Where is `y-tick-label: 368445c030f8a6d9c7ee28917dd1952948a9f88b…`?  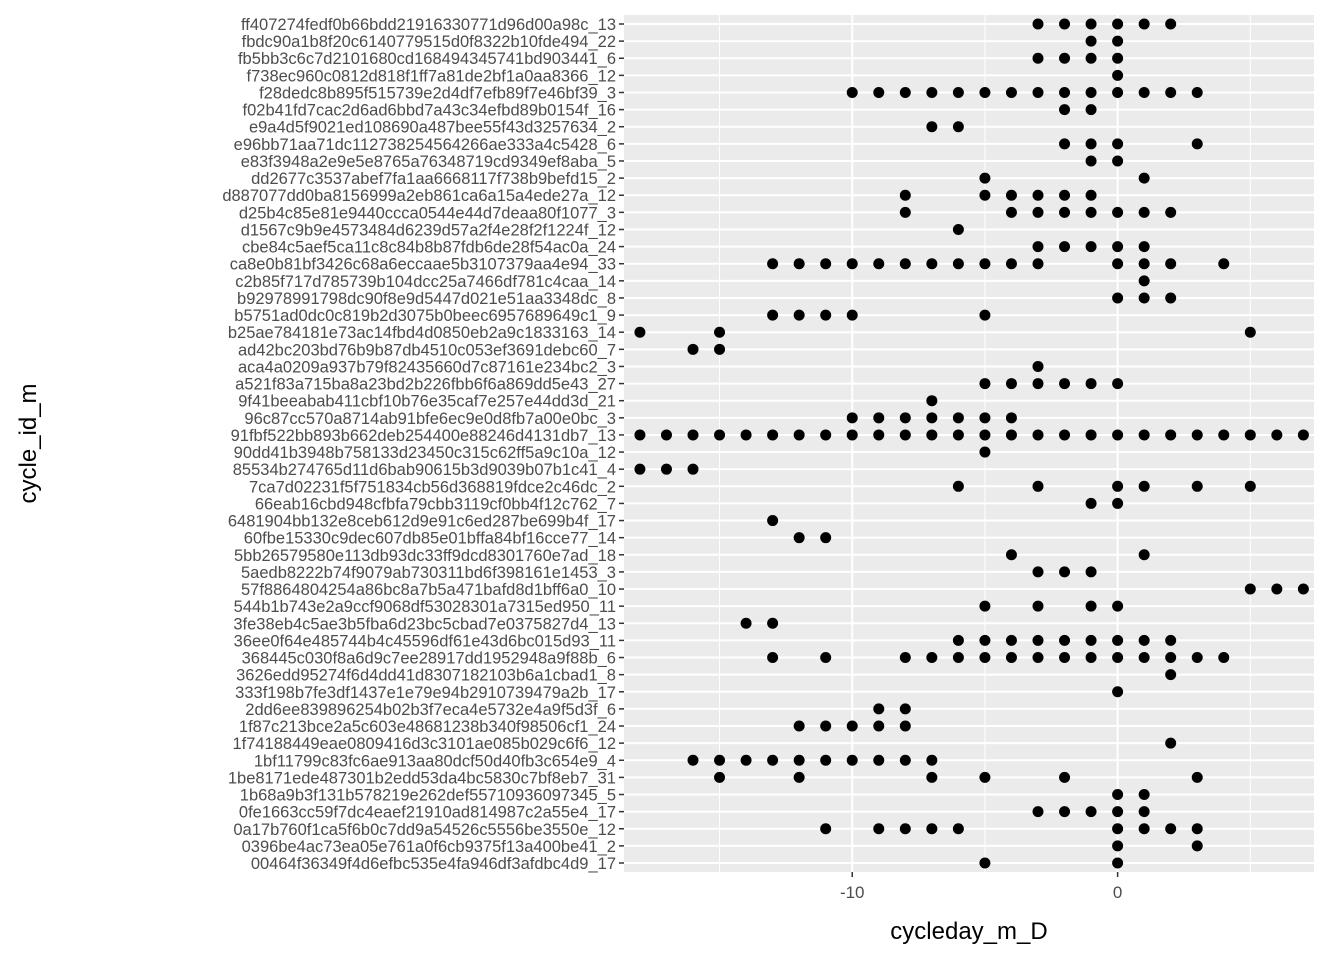
y-tick-label: 368445c030f8a6d9c7ee28917dd1952948a9f88b… is located at coordinates (429, 659).